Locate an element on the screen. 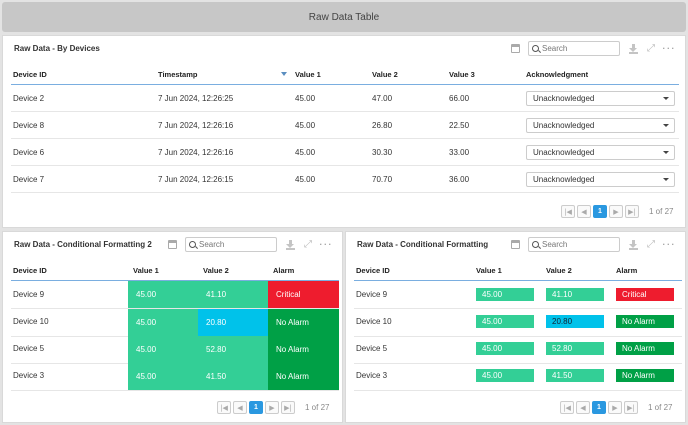  value-3-cell: 36.00 is located at coordinates (459, 179).